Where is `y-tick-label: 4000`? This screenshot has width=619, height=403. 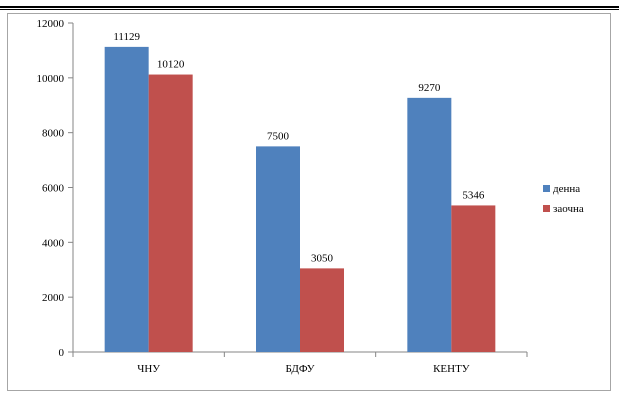
y-tick-label: 4000 is located at coordinates (53, 243).